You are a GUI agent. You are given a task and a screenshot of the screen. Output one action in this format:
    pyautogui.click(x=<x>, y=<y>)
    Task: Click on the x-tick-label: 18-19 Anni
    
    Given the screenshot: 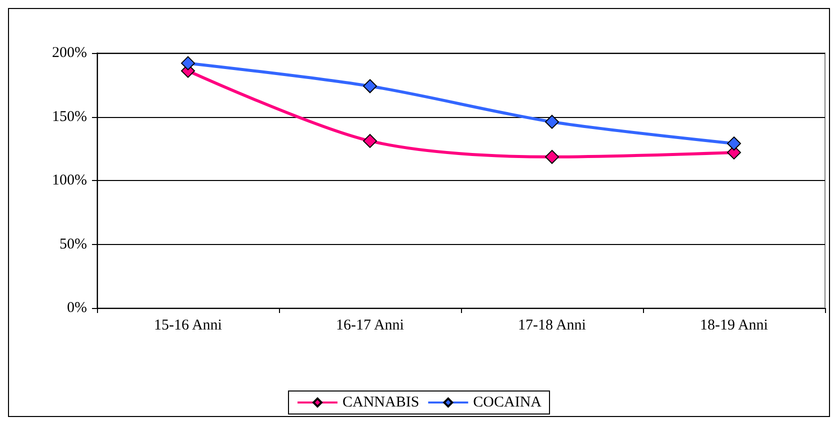 What is the action you would take?
    pyautogui.click(x=734, y=326)
    